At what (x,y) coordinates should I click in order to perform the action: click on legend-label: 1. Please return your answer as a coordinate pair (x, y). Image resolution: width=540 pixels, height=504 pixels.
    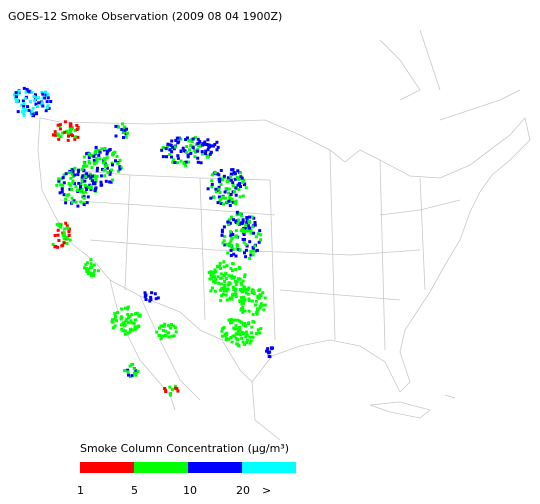
    Looking at the image, I should click on (80, 490).